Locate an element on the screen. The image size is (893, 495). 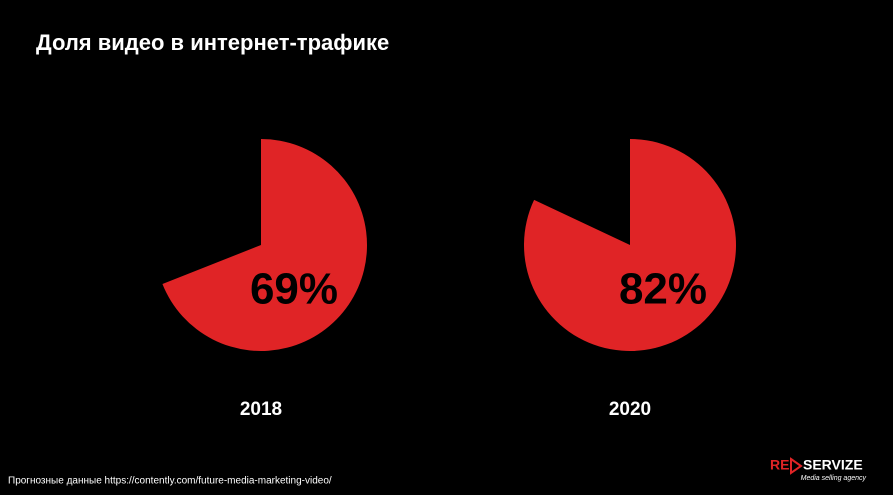
slide-title: Доля видео в интернет-трафике is located at coordinates (212, 42).